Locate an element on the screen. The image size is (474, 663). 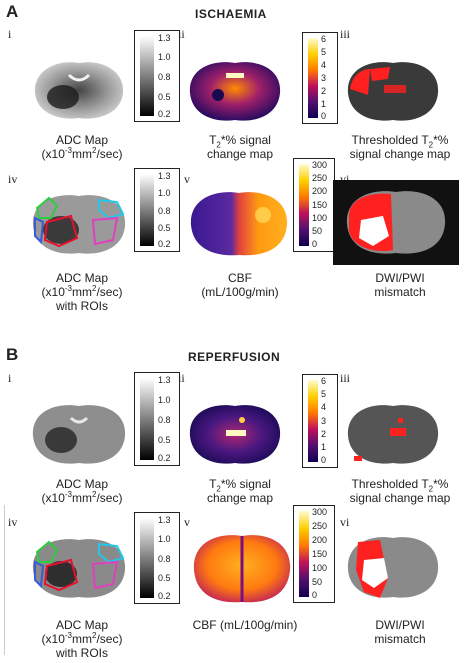
scan-a-ii-t2-map is located at coordinates (235, 91).